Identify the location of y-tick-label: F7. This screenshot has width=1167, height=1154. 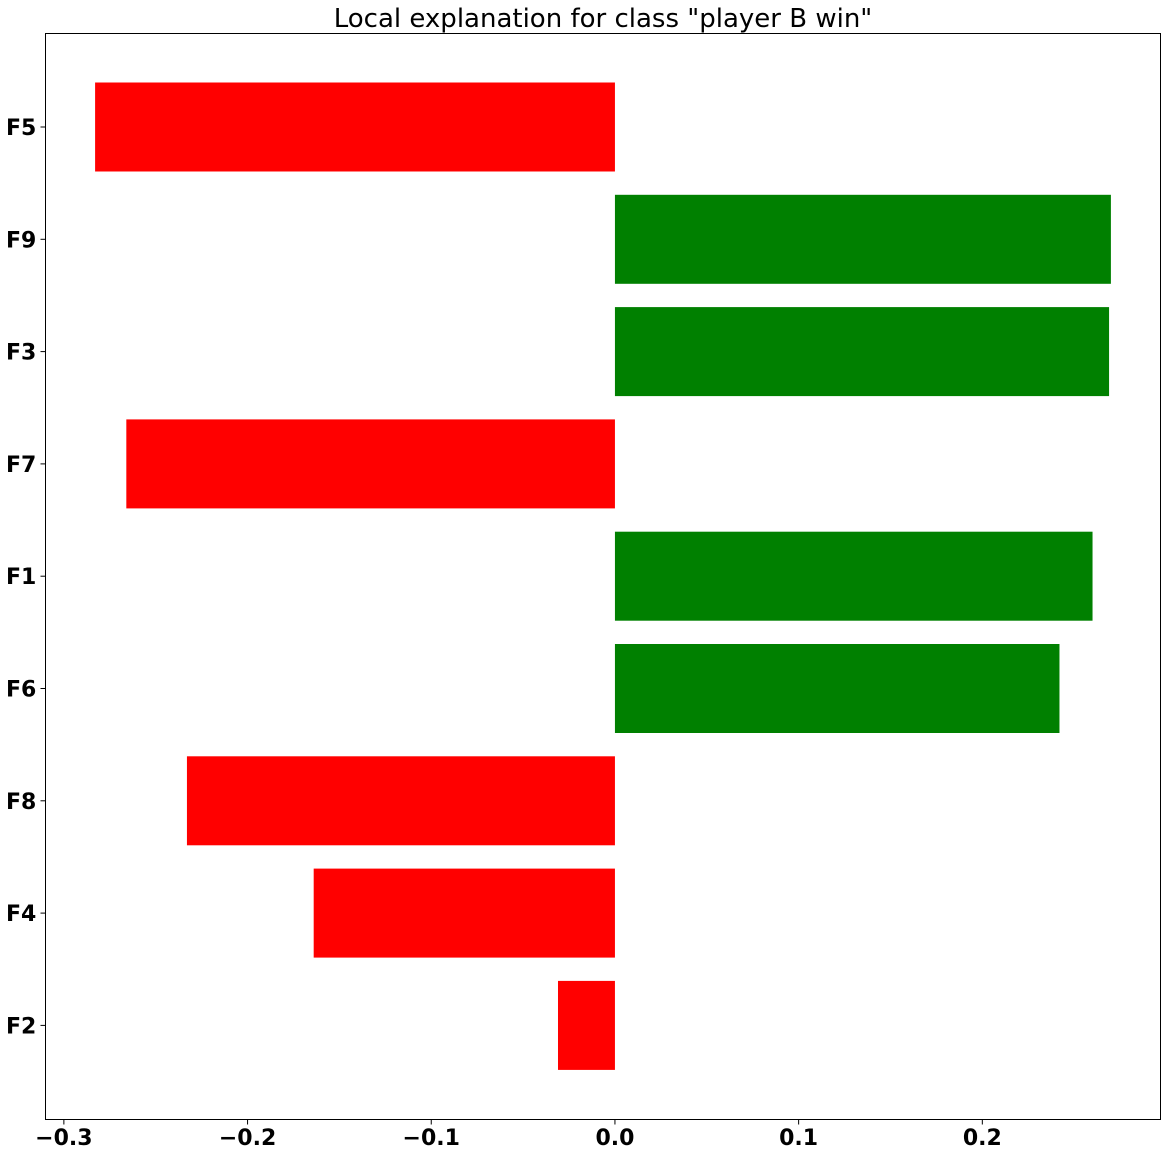
(21, 465).